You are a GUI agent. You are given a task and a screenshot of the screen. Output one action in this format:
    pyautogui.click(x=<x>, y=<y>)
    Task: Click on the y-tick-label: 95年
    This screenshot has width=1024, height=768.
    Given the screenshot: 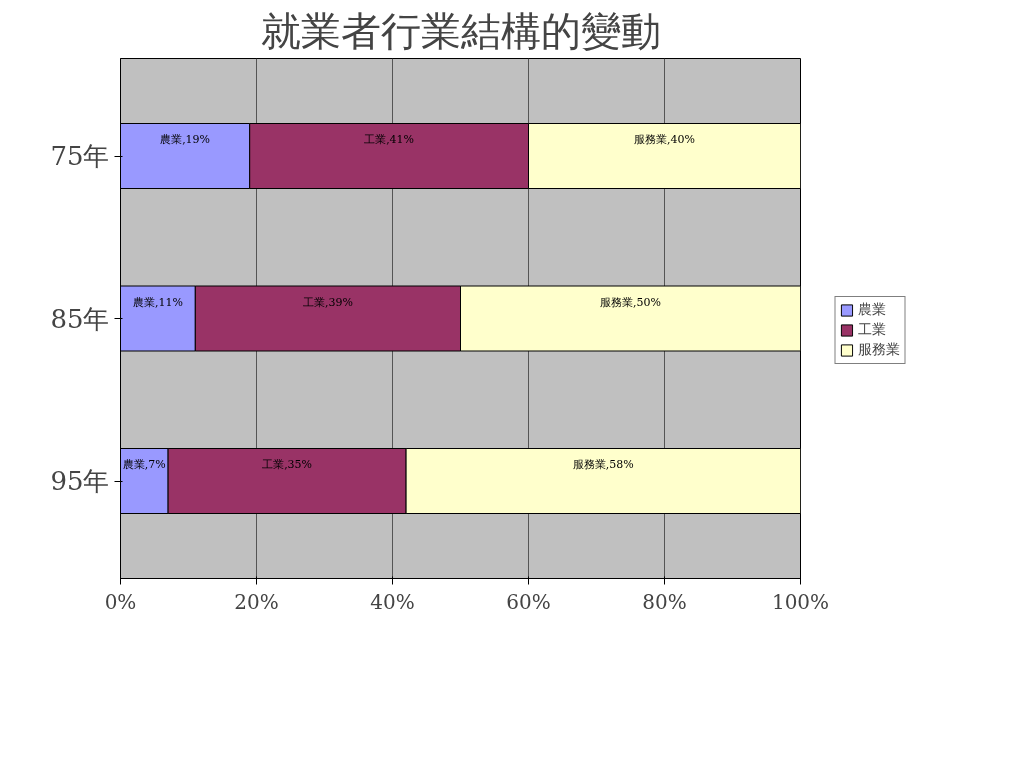 What is the action you would take?
    pyautogui.click(x=80, y=481)
    